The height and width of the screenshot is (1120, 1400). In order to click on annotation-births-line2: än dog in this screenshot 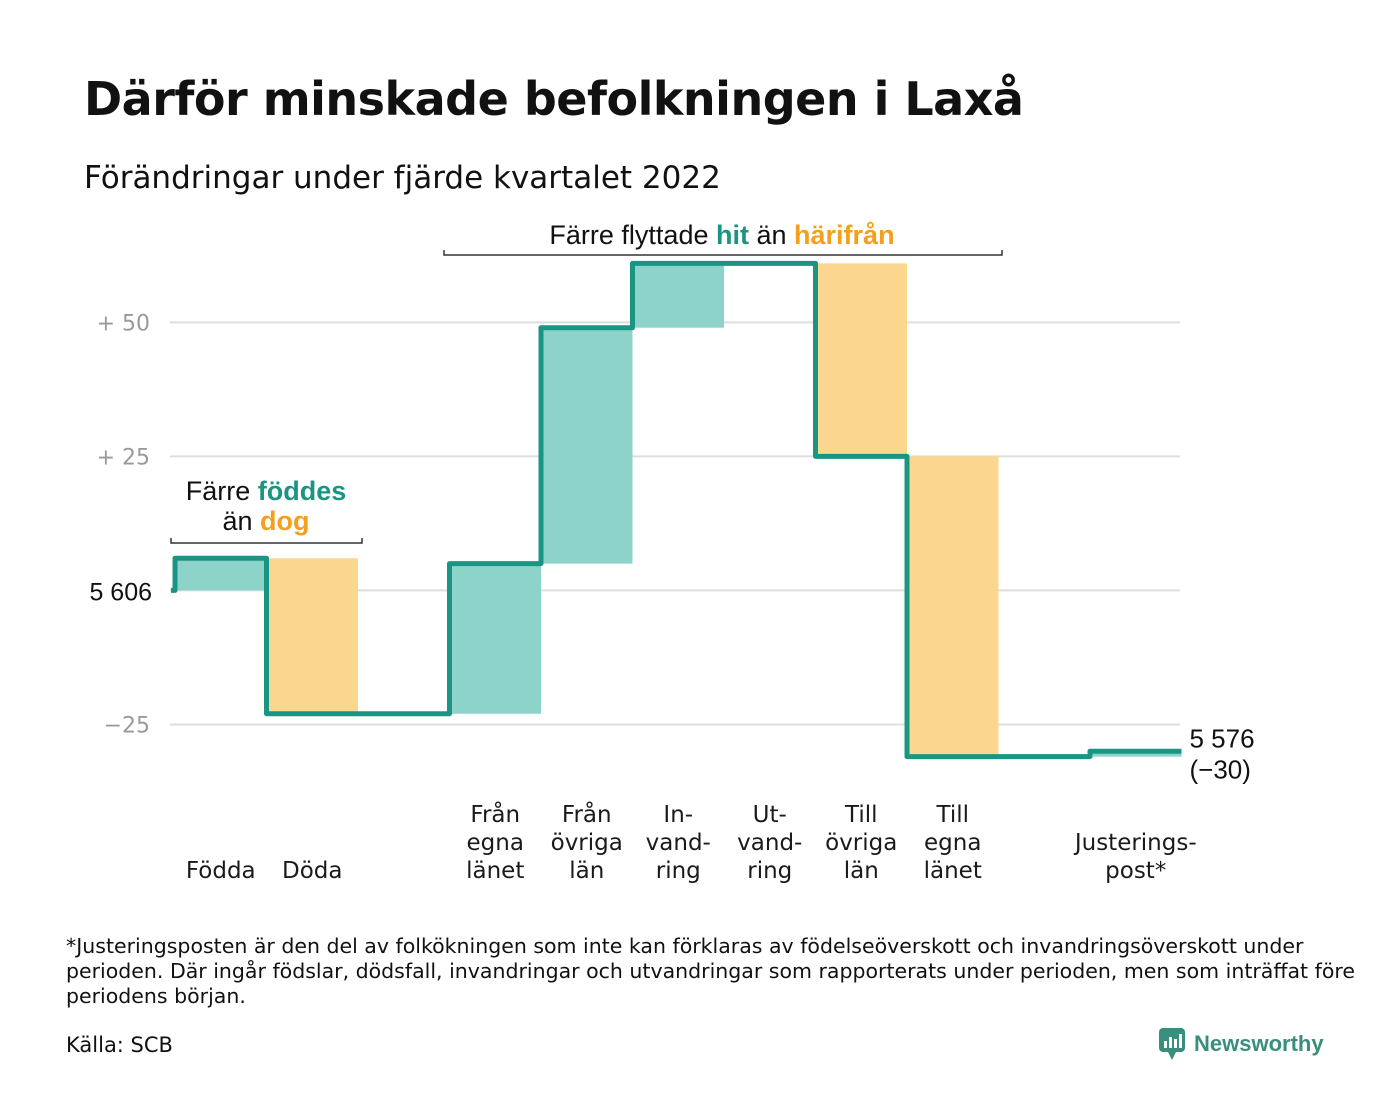, I will do `click(265, 521)`.